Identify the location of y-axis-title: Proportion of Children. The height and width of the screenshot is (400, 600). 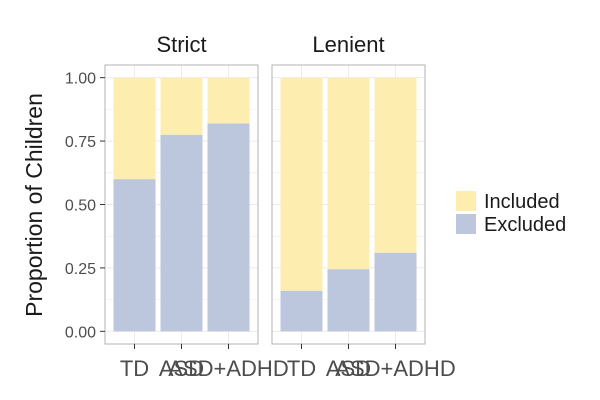
(34, 205).